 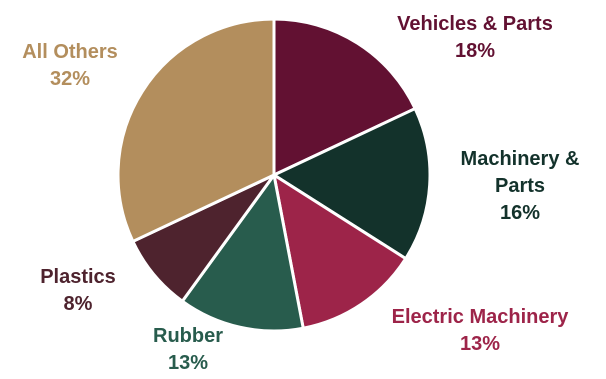 What do you see at coordinates (520, 159) in the screenshot?
I see `slice-category-label: Machinery &` at bounding box center [520, 159].